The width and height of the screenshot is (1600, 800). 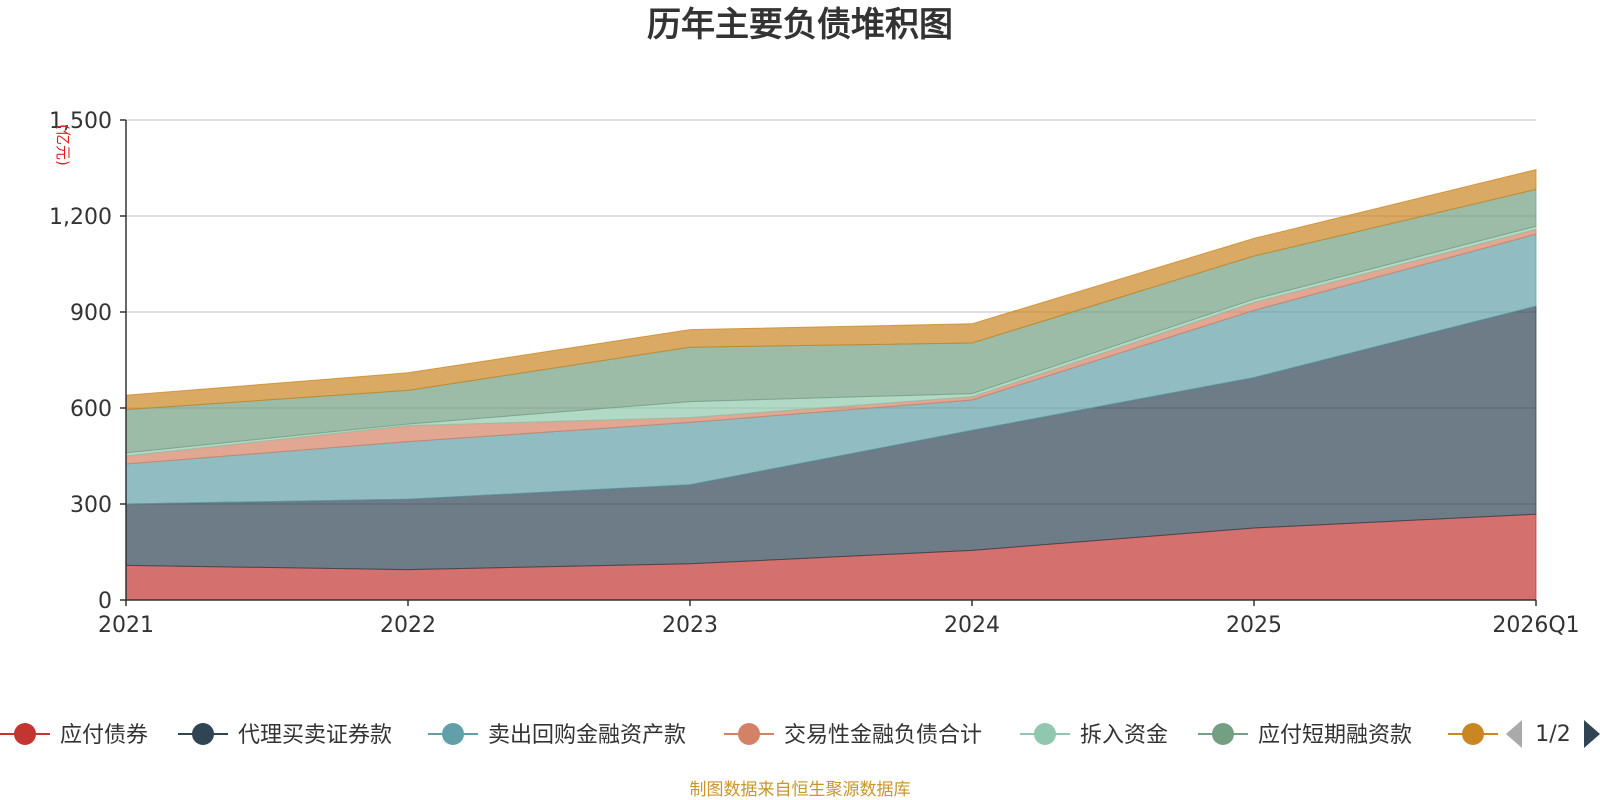 I want to click on x-tick-label: 2023, so click(x=690, y=625).